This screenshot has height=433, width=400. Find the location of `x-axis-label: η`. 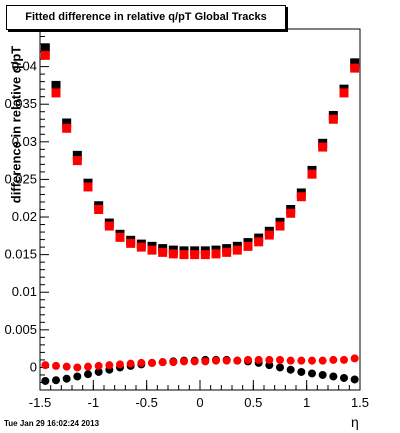

x-axis-label: η is located at coordinates (355, 422).